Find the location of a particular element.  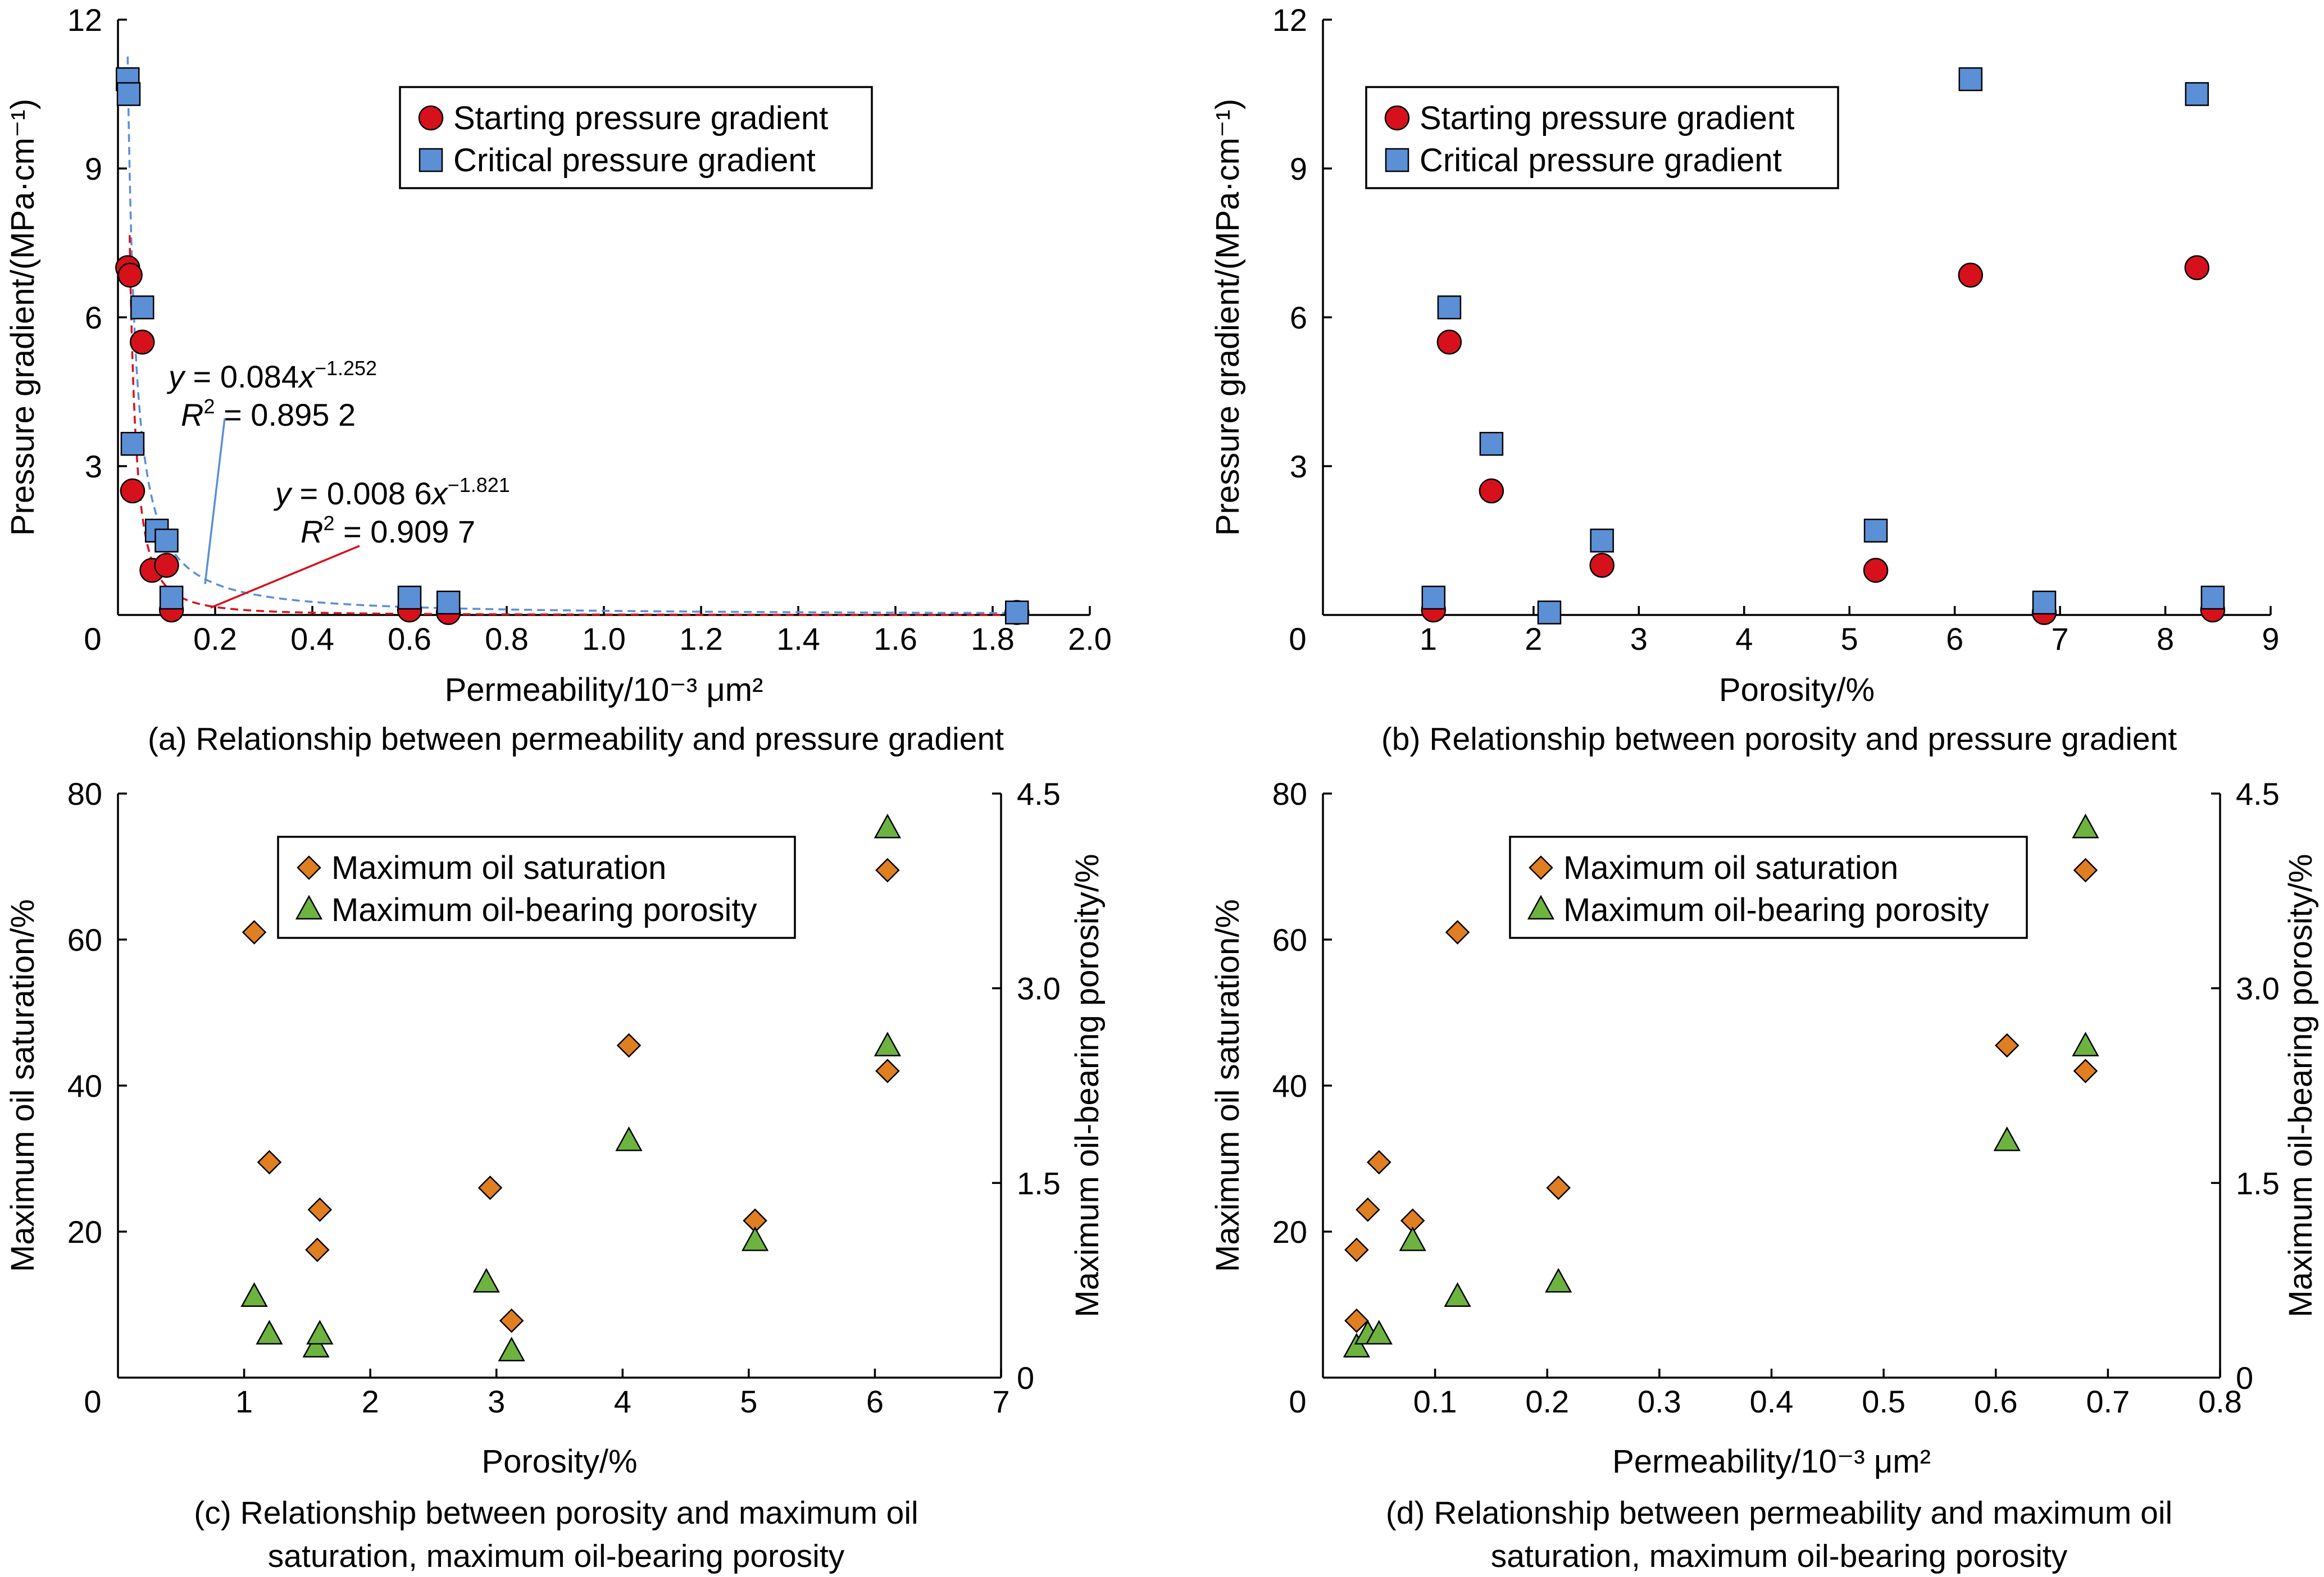

eq-y-var: y is located at coordinates (283, 493).